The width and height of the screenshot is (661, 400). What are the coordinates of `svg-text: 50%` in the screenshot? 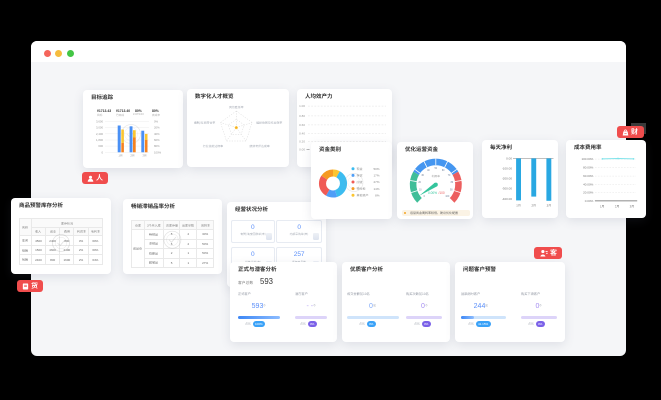 It's located at (376, 169).